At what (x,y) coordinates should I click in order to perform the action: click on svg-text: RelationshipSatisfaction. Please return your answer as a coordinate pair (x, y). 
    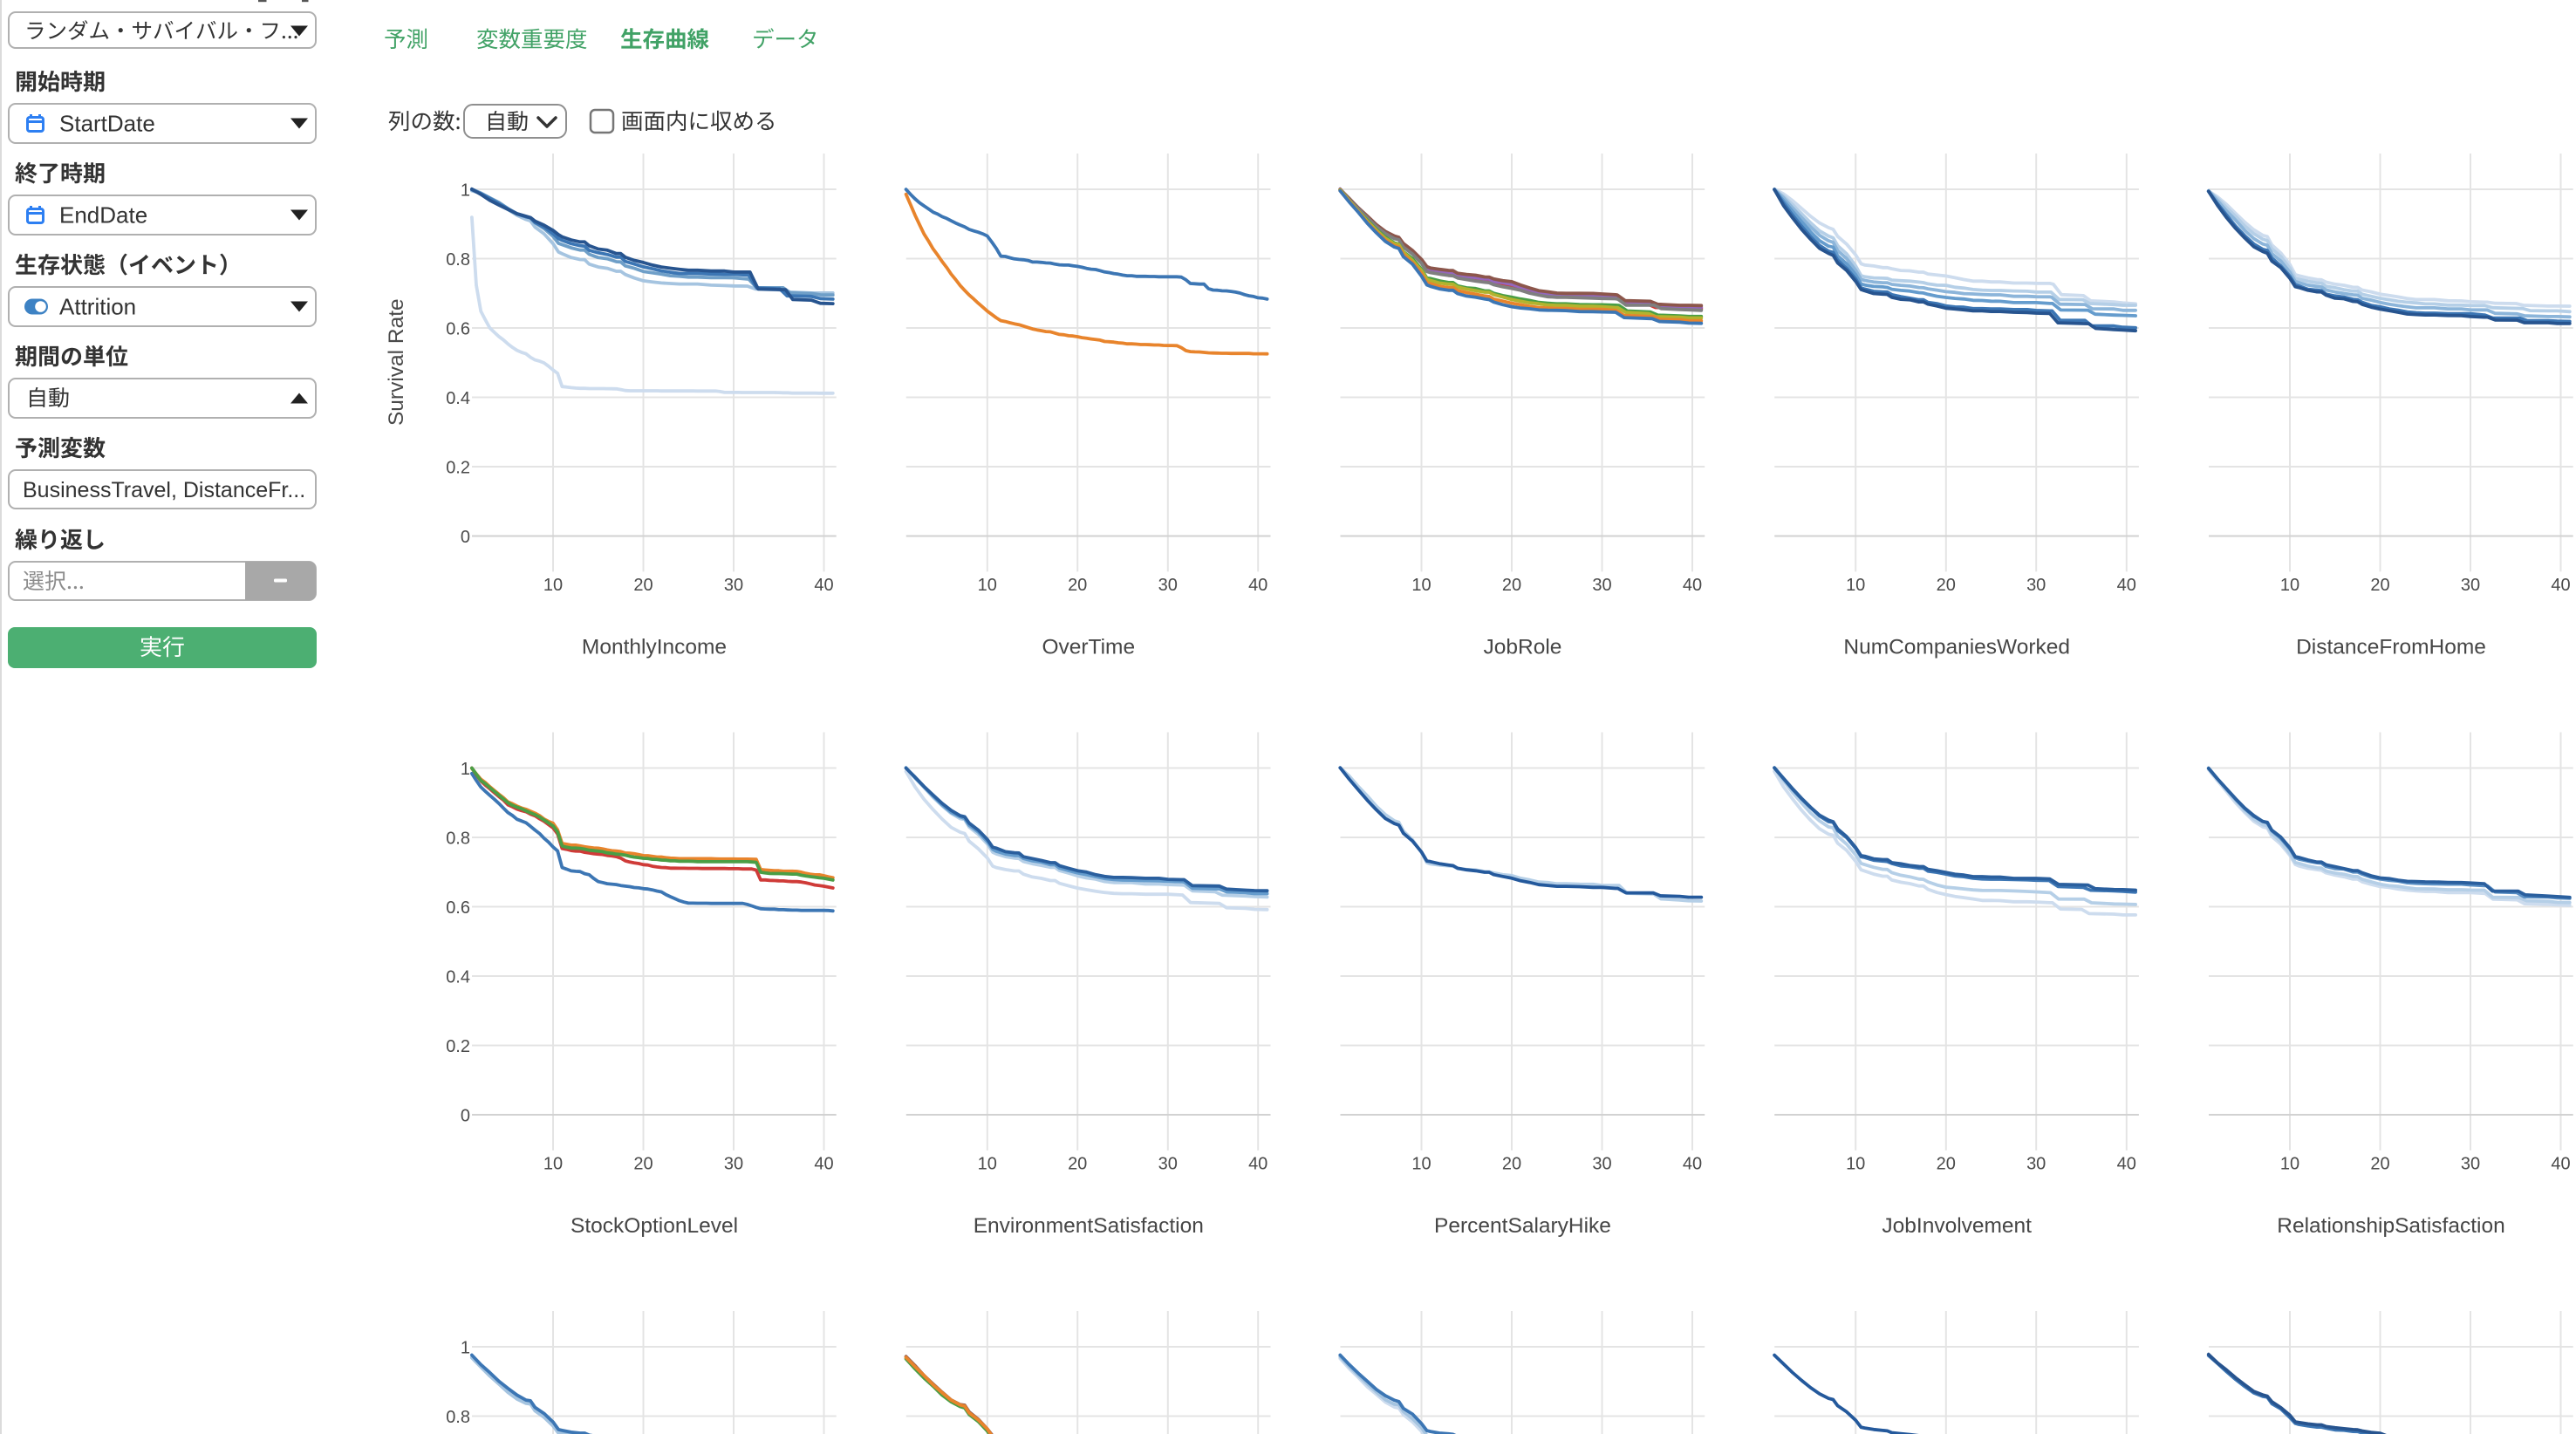
    Looking at the image, I should click on (2391, 1226).